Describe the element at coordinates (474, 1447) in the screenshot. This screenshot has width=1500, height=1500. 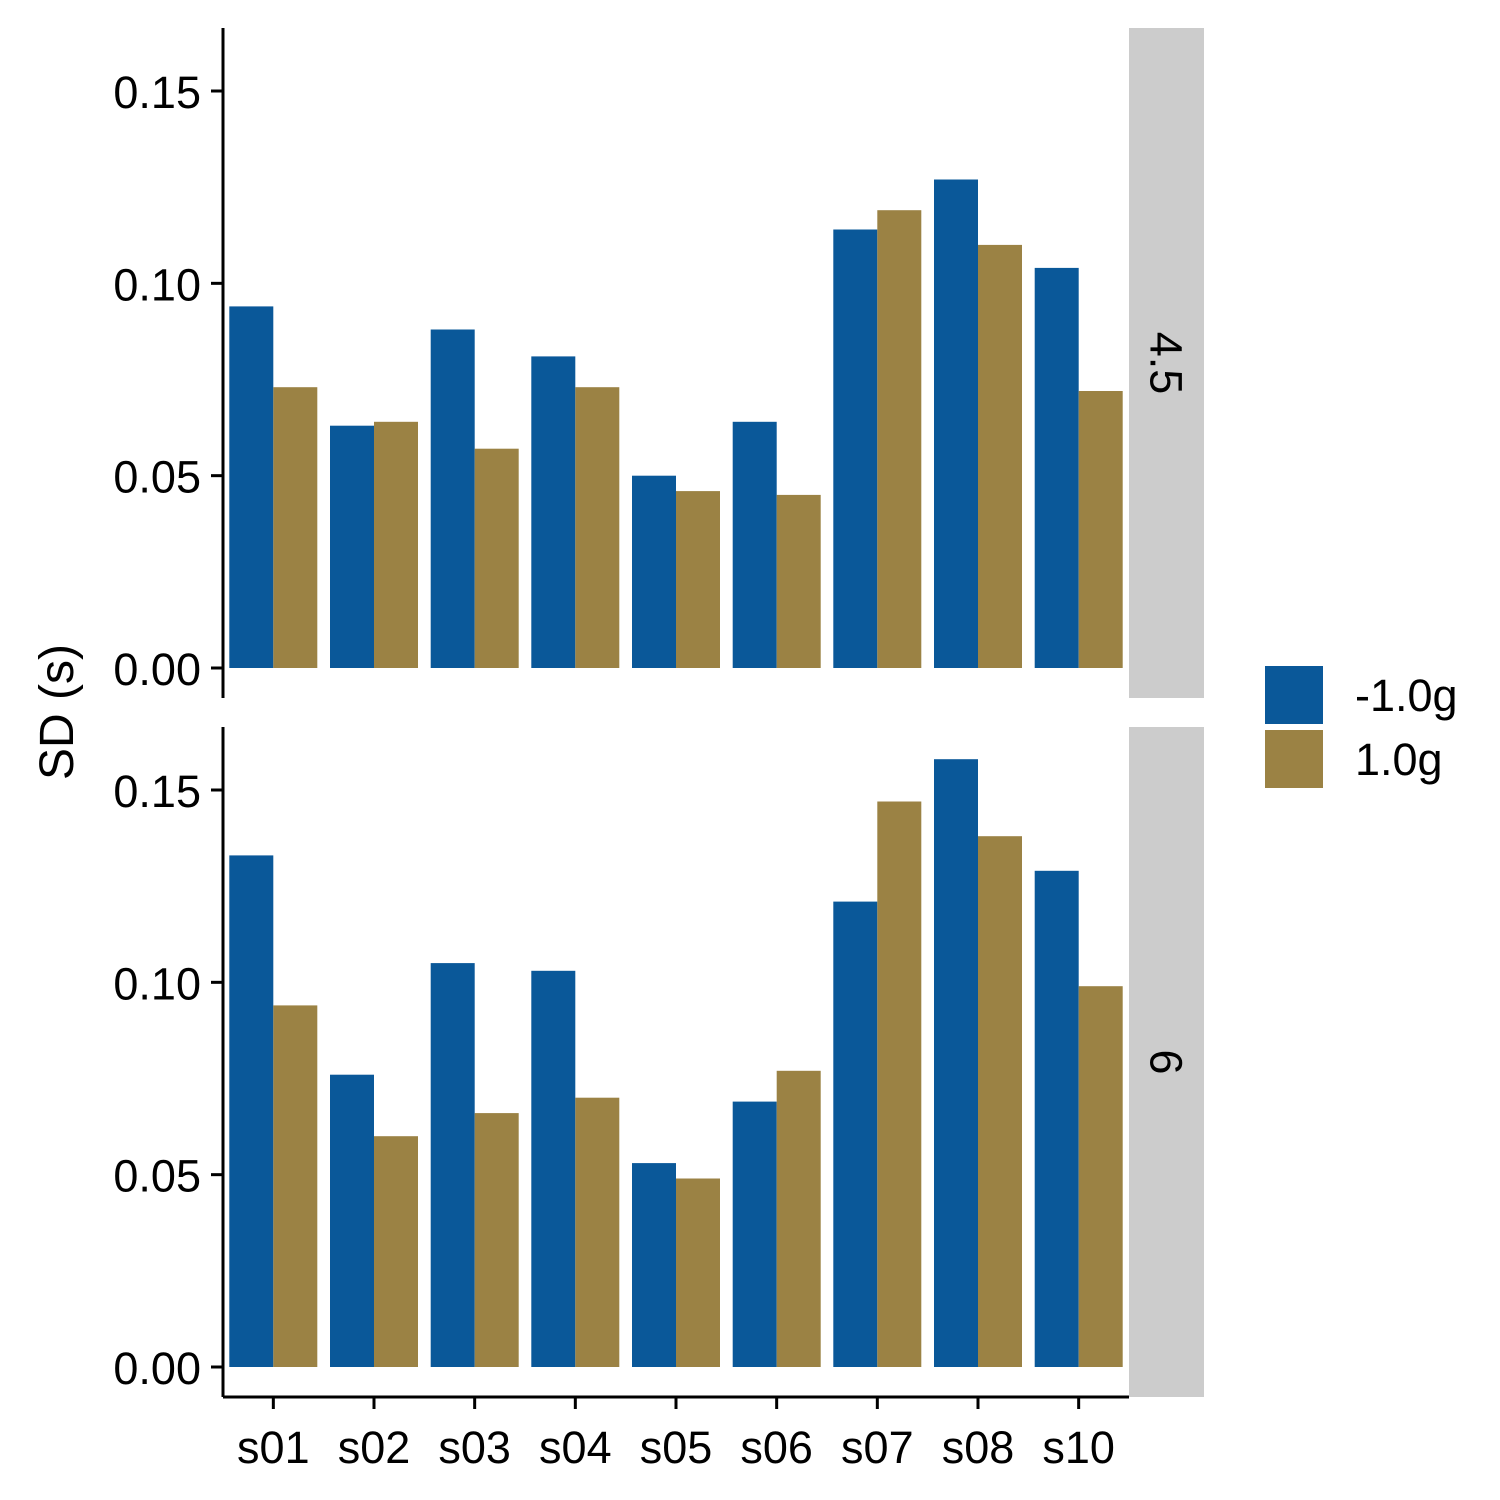
I see `x-tick-label: s03` at that location.